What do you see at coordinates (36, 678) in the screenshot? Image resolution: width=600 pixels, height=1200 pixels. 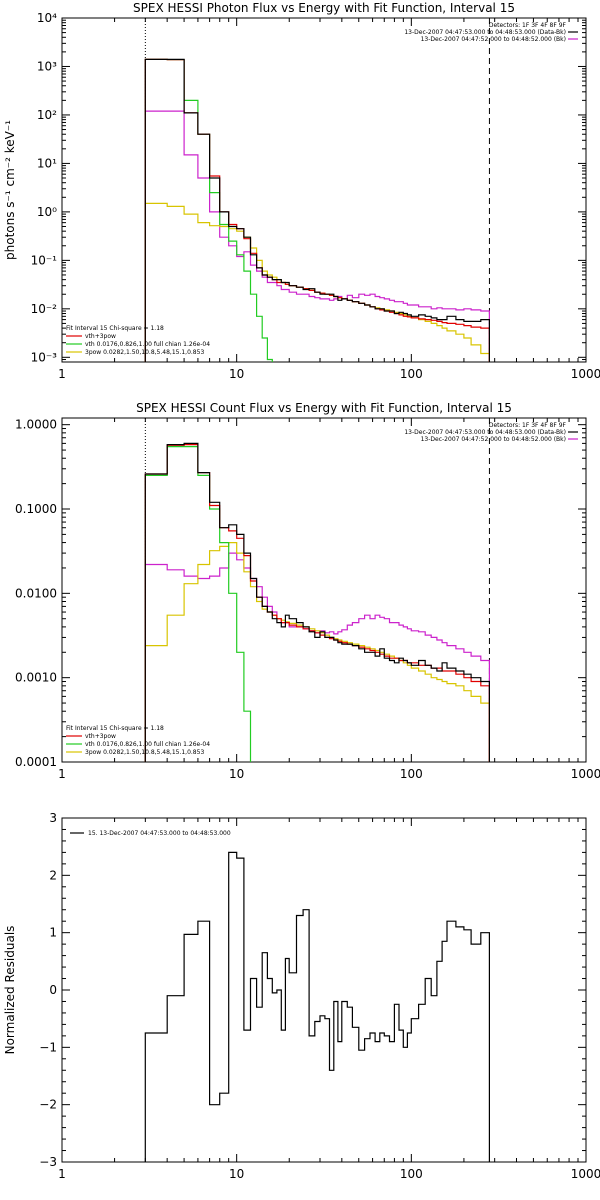 I see `y-tick-label: 0.0010` at bounding box center [36, 678].